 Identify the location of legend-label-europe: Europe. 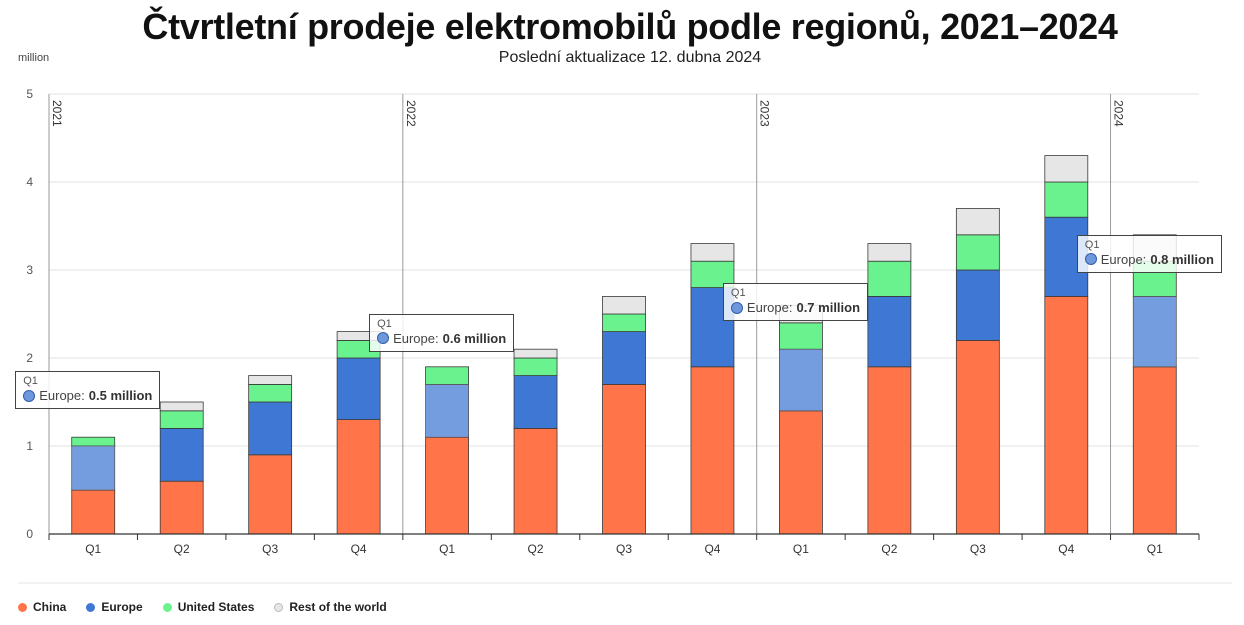
(122, 607).